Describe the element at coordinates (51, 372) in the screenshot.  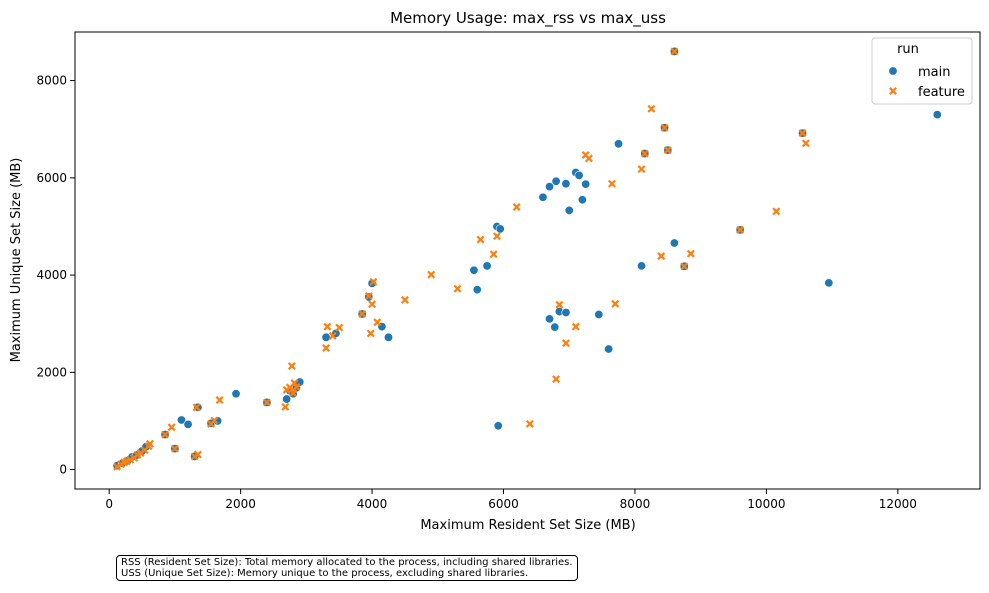
I see `y-tick-label: 2000` at that location.